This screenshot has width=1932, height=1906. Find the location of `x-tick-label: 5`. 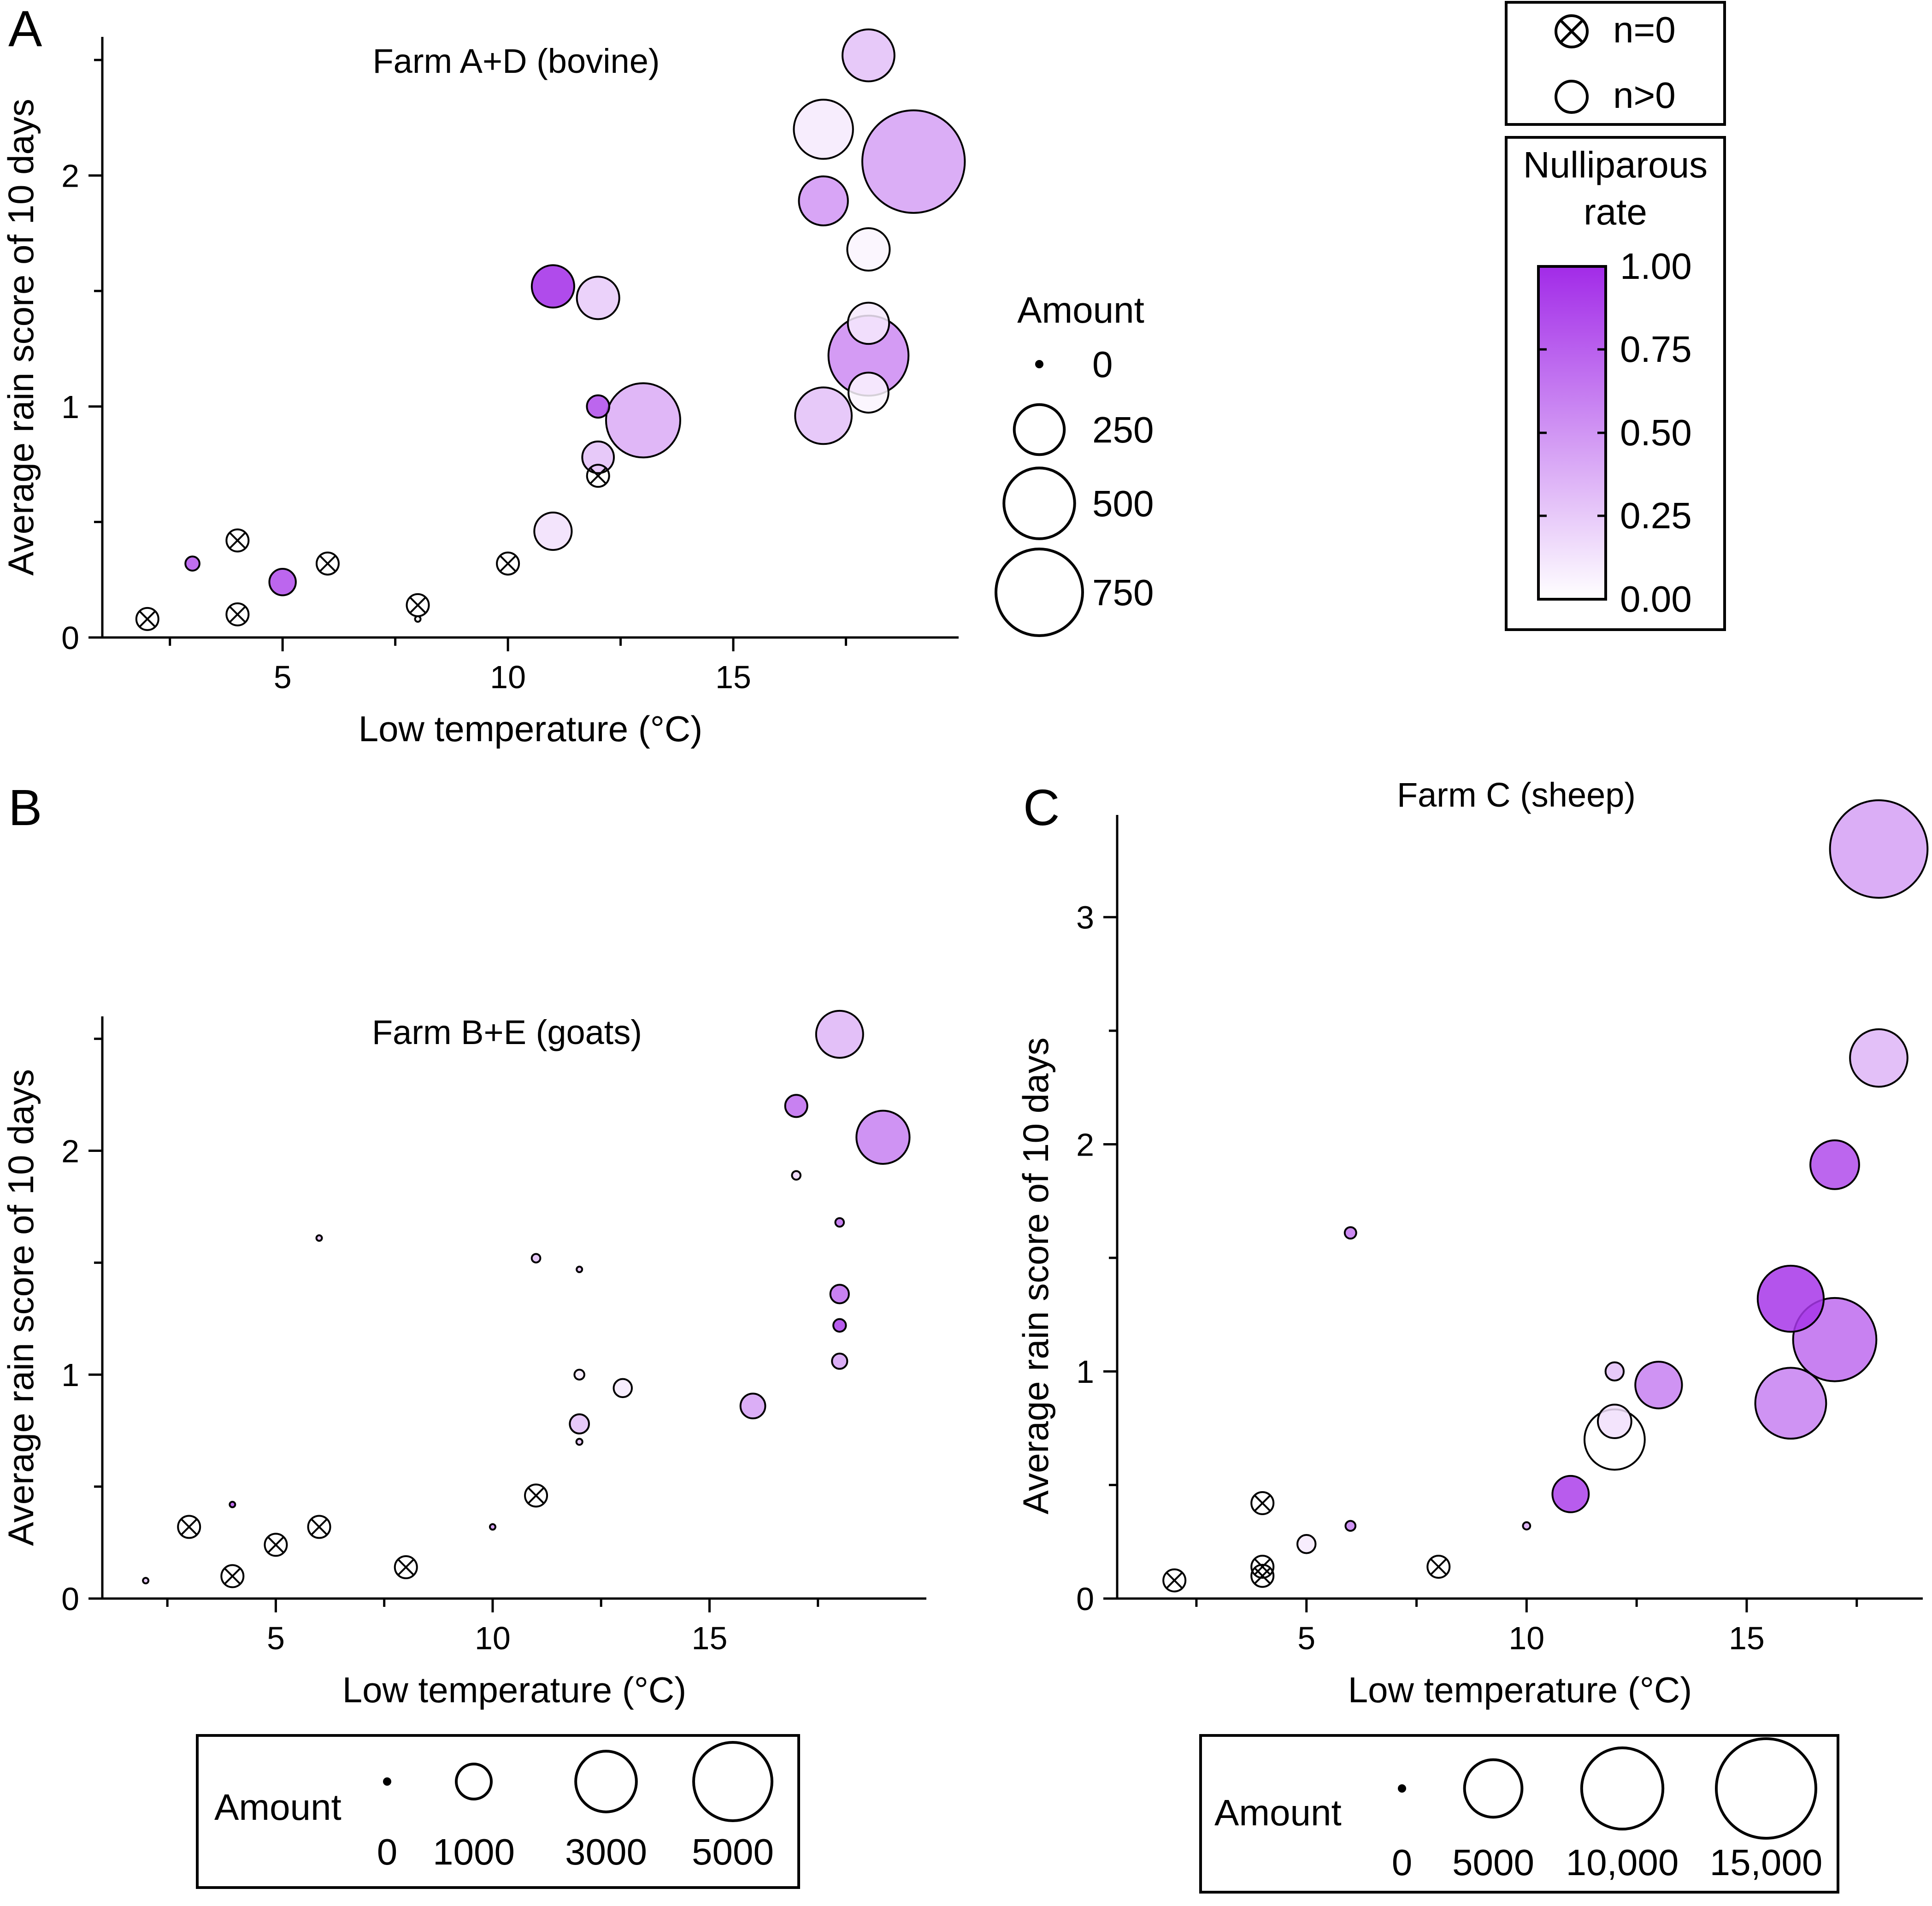

x-tick-label: 5 is located at coordinates (276, 1638).